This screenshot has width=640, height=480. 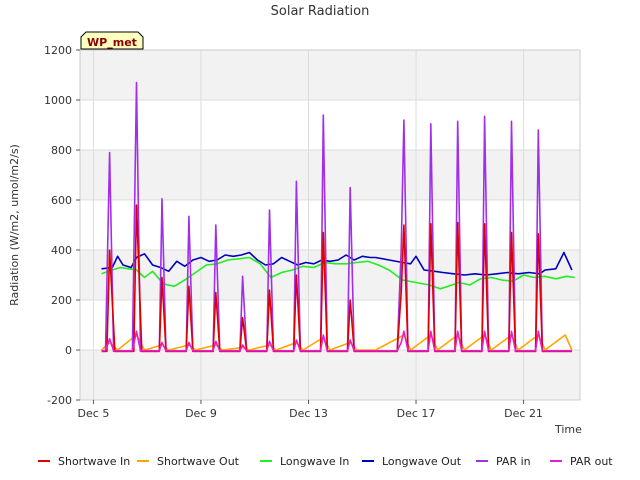 I want to click on legend-label-longwave-out: Longwave Out, so click(x=422, y=461).